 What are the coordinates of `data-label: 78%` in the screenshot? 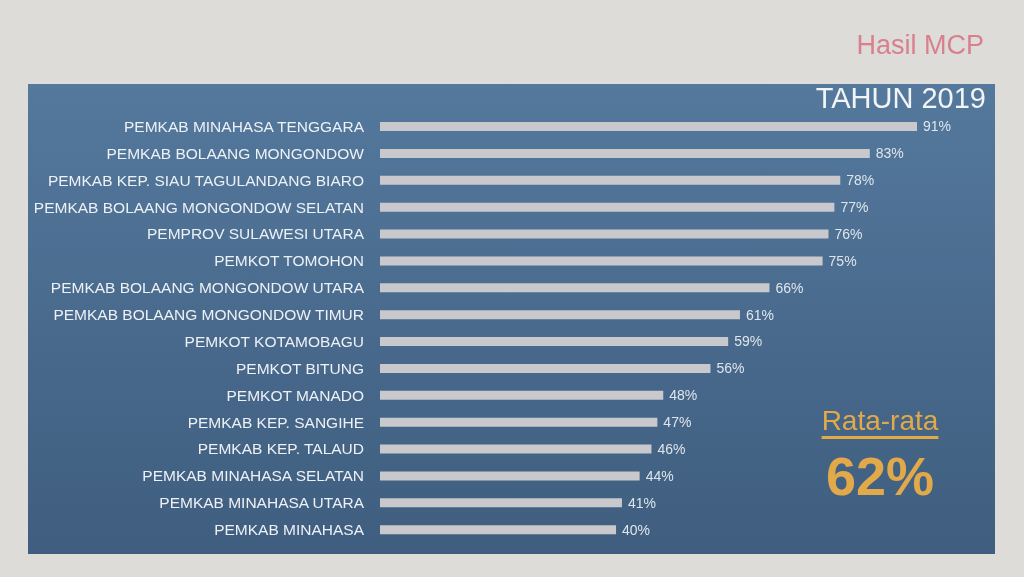 It's located at (860, 180).